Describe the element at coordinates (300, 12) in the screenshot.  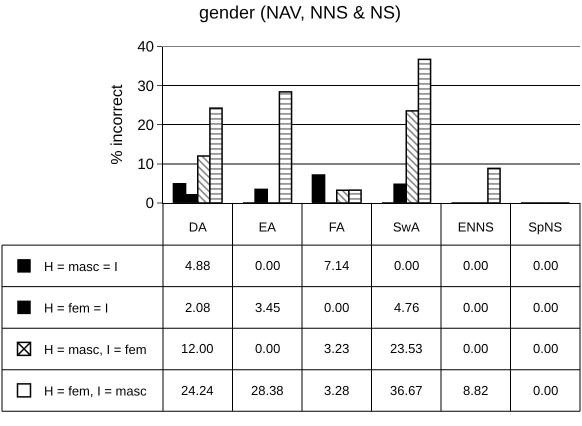
I see `chart-title: gender (NAV, NNS & NS)` at that location.